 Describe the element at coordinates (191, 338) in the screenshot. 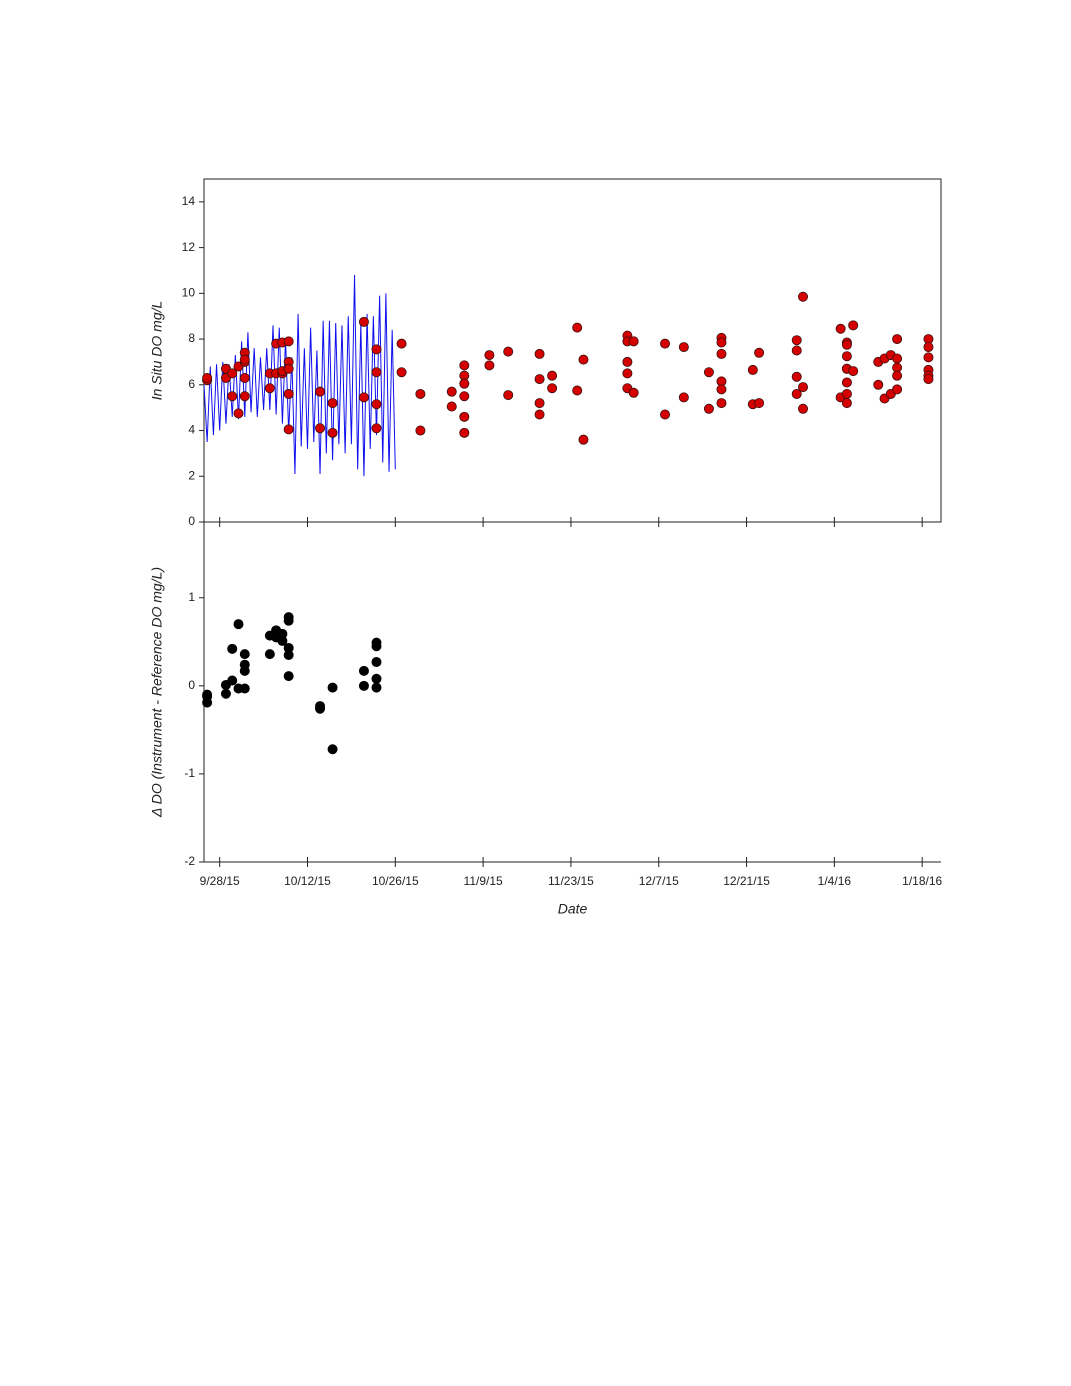

I see `y-tick-label: 8` at that location.